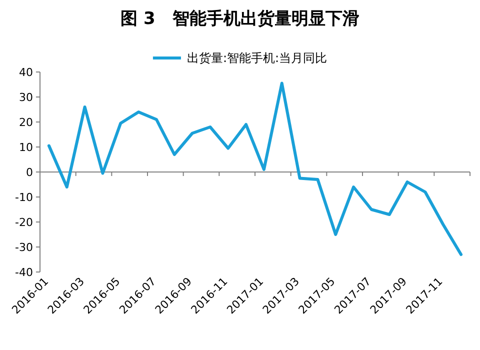  I want to click on y-tick-label: -30, so click(24, 247).